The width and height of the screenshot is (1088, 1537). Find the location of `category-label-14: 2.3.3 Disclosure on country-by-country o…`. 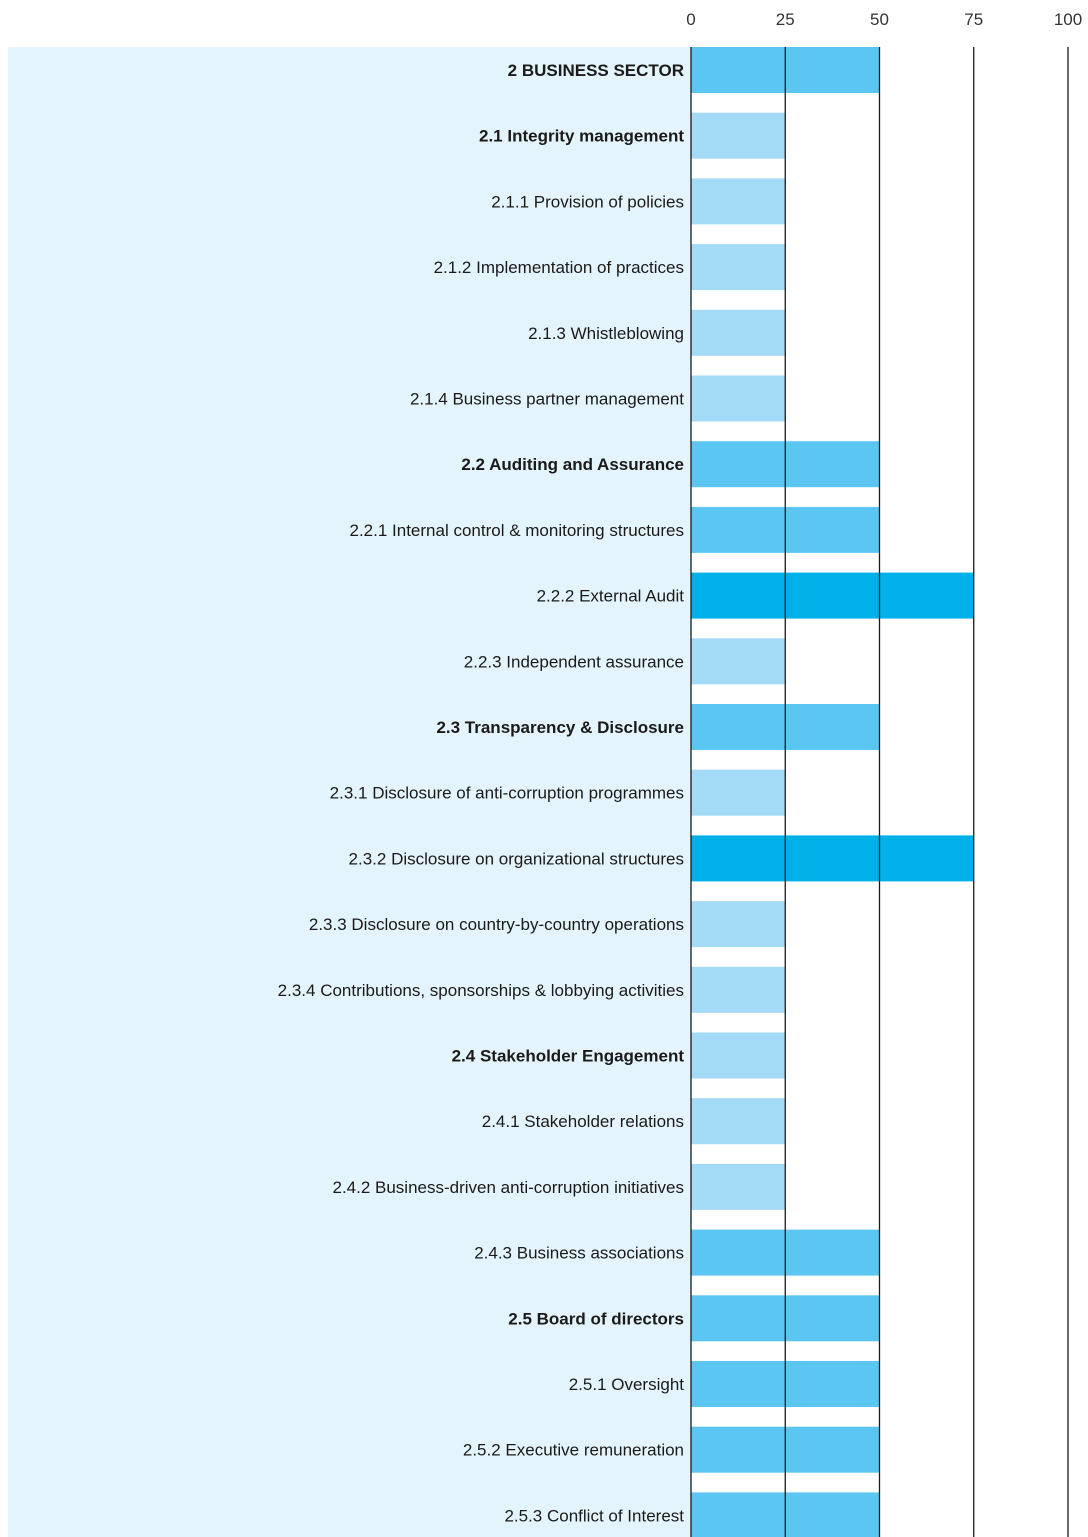

category-label-14: 2.3.3 Disclosure on country-by-country o… is located at coordinates (496, 924).